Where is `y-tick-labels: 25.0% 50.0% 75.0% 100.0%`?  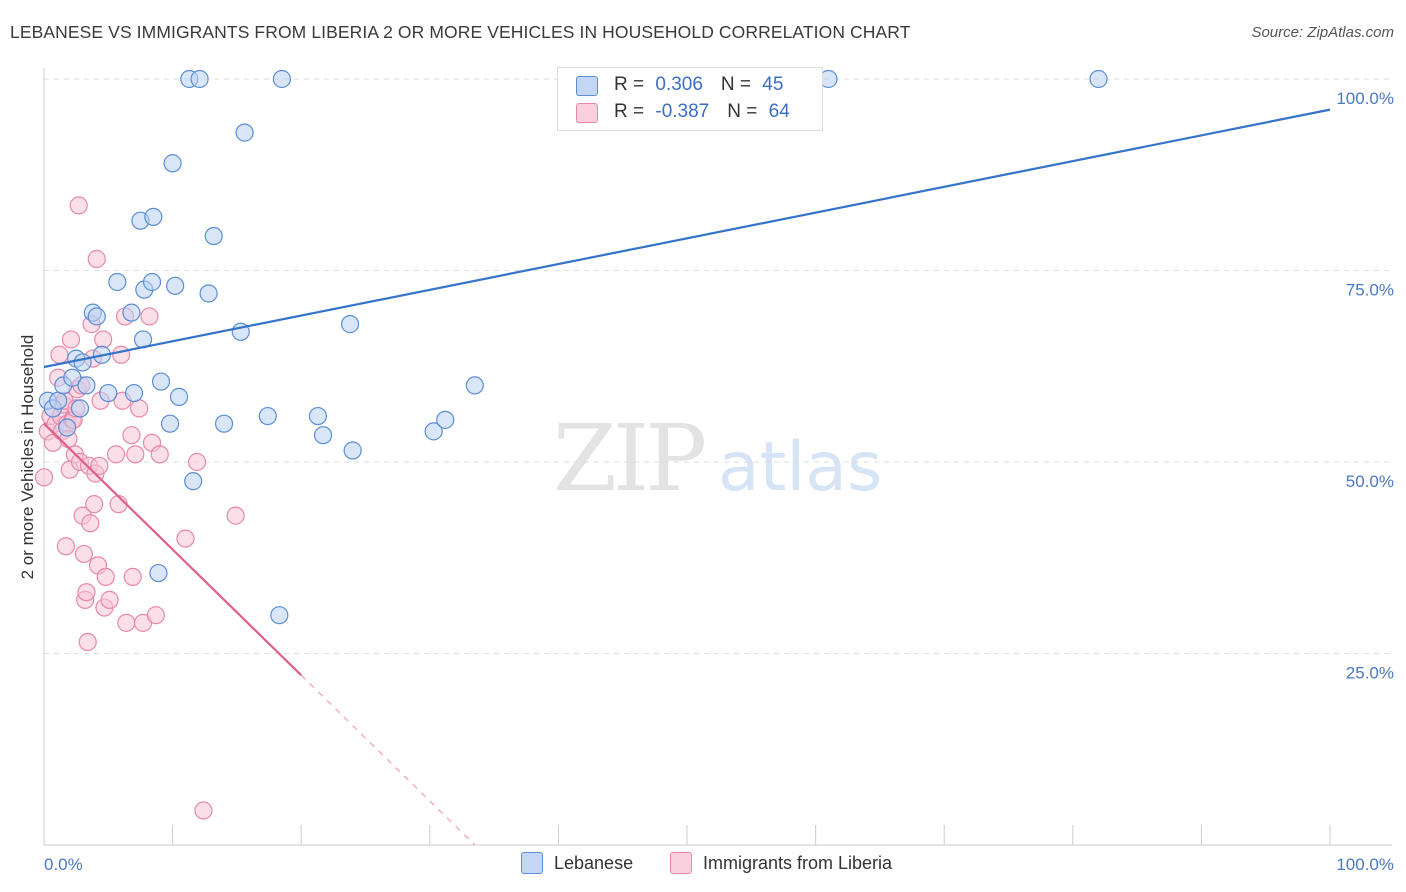
y-tick-labels: 25.0% 50.0% 75.0% 100.0% is located at coordinates (1365, 386).